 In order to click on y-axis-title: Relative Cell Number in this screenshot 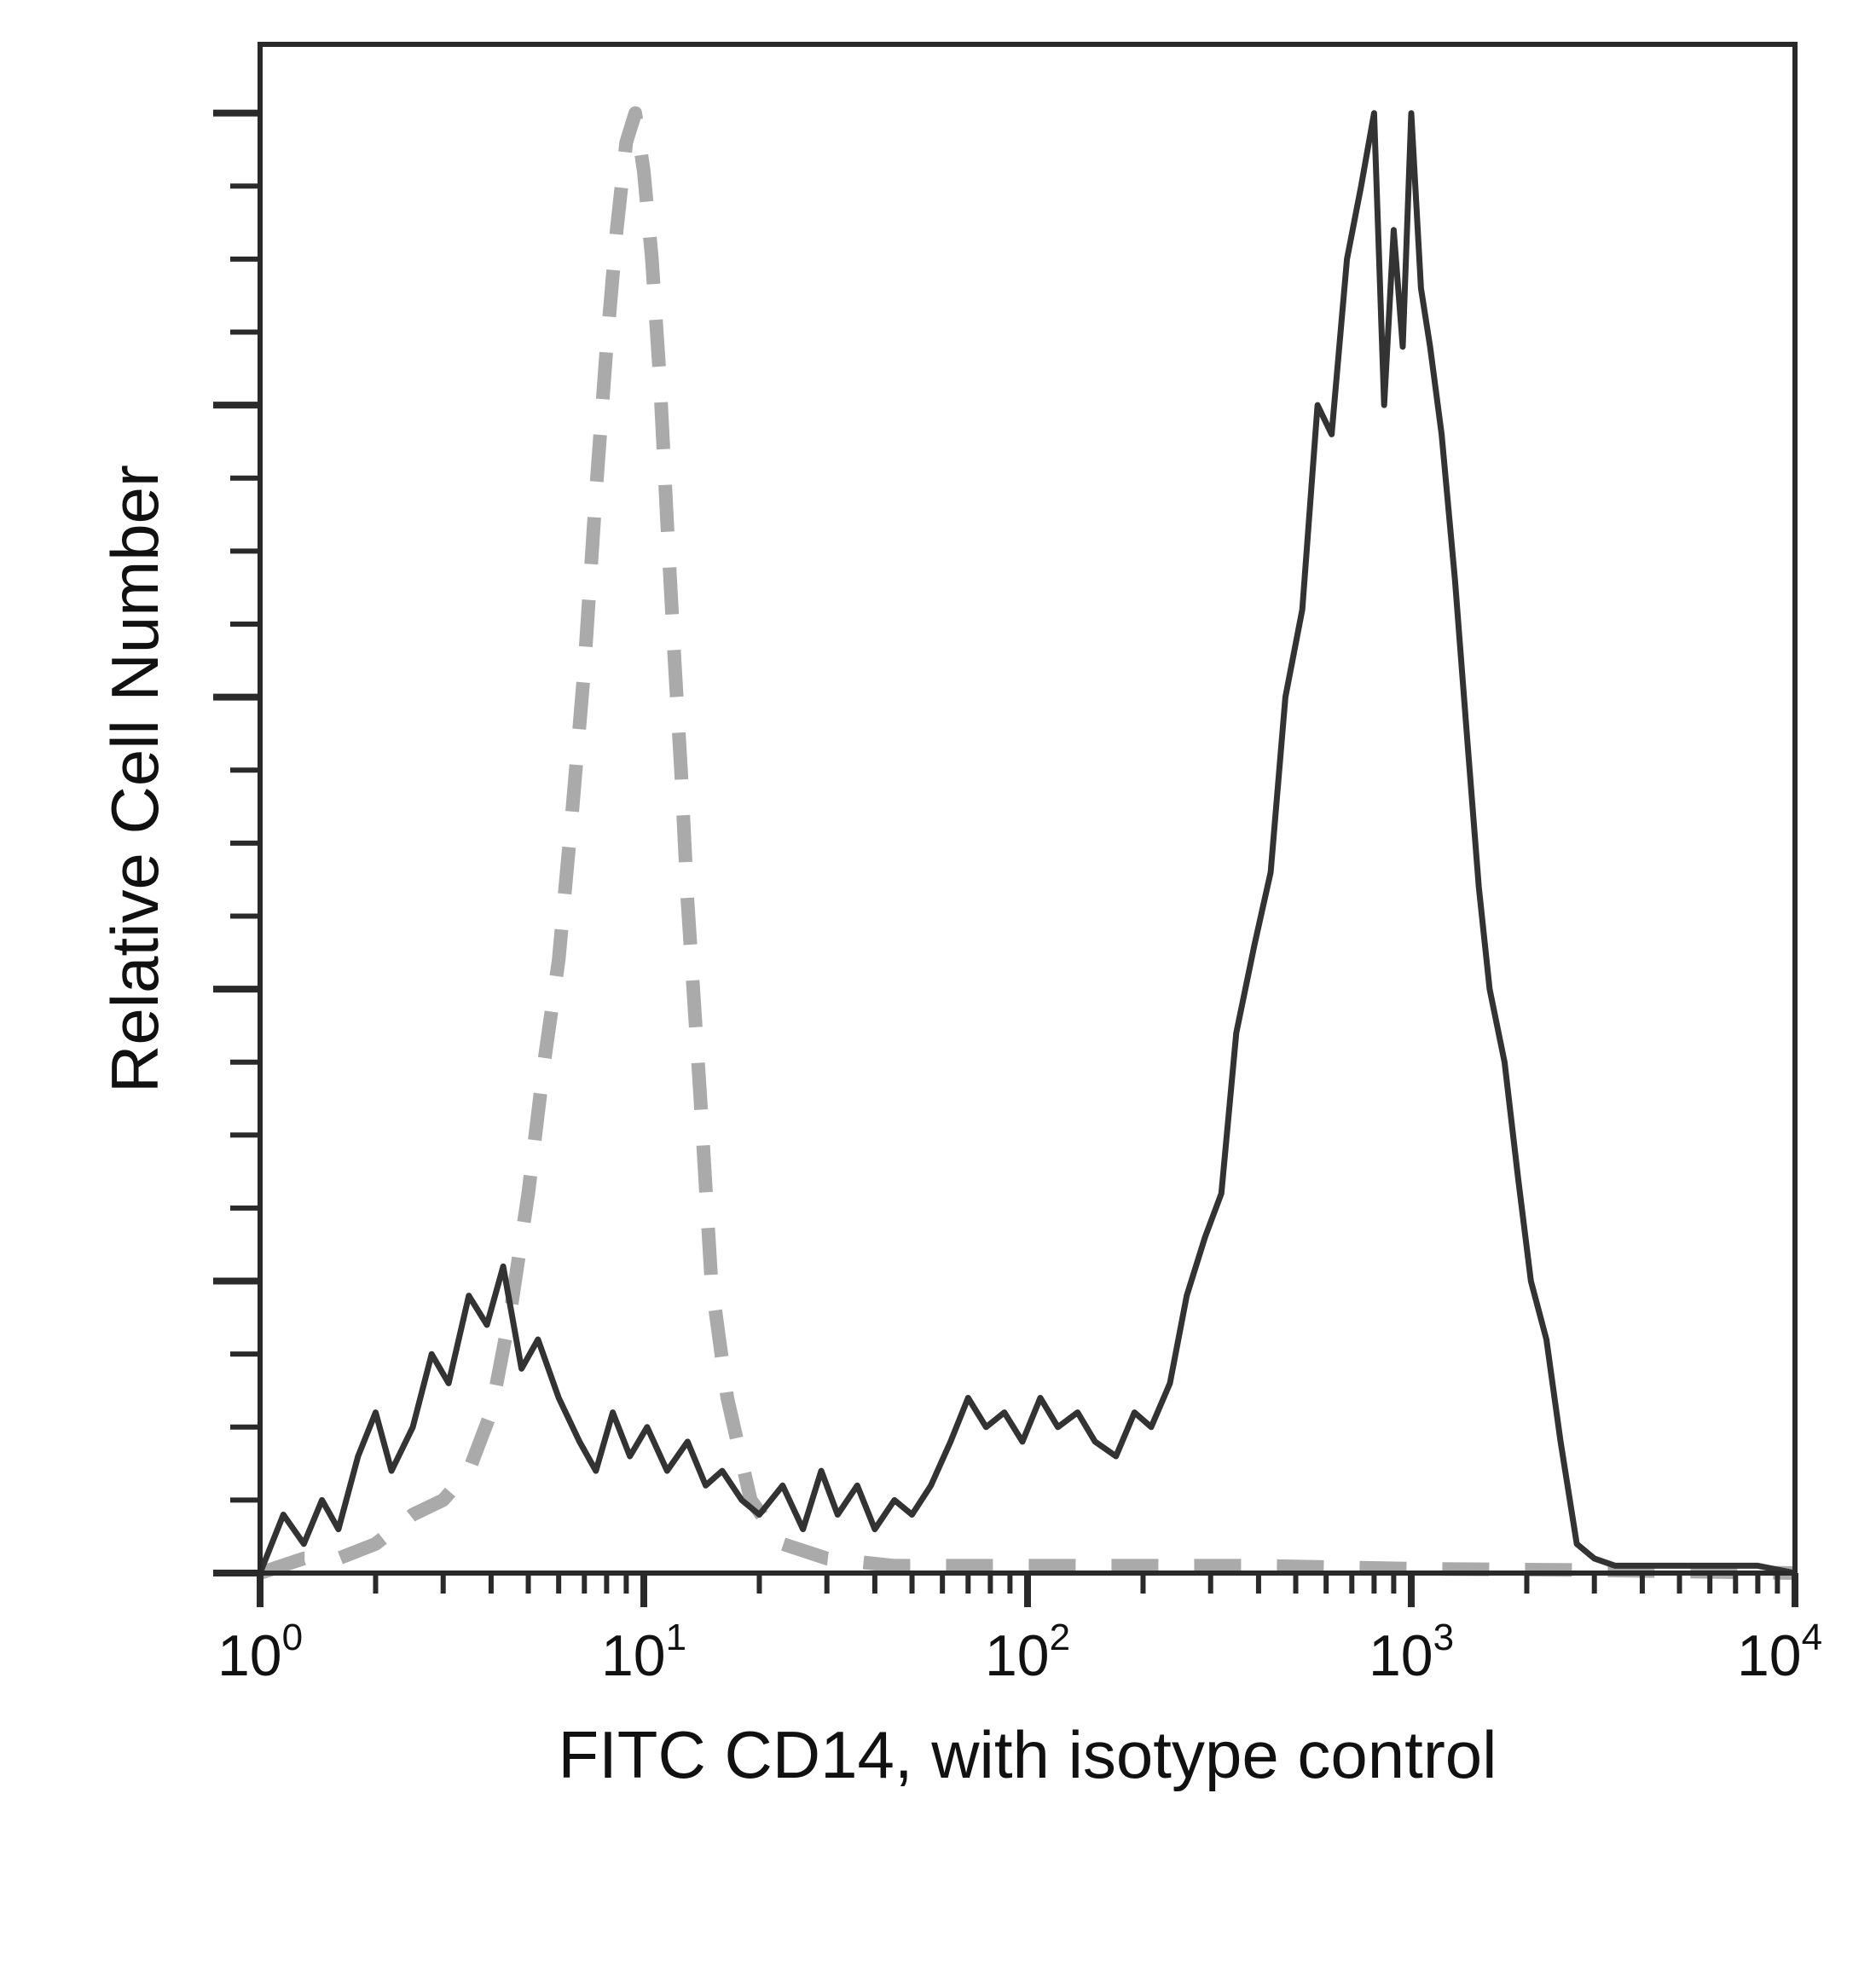, I will do `click(135, 779)`.